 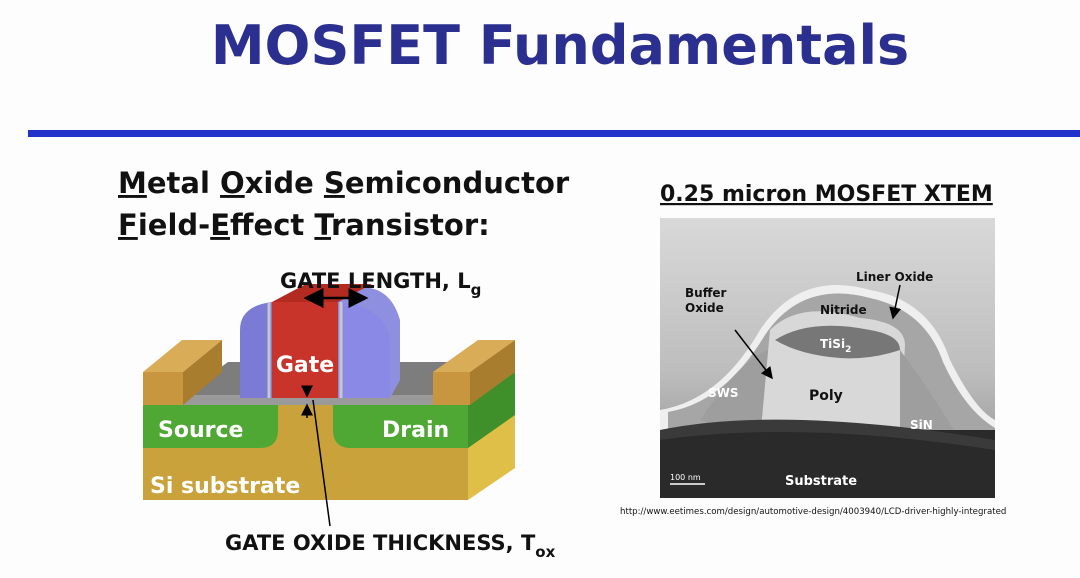 I want to click on subscript: g, so click(x=476, y=290).